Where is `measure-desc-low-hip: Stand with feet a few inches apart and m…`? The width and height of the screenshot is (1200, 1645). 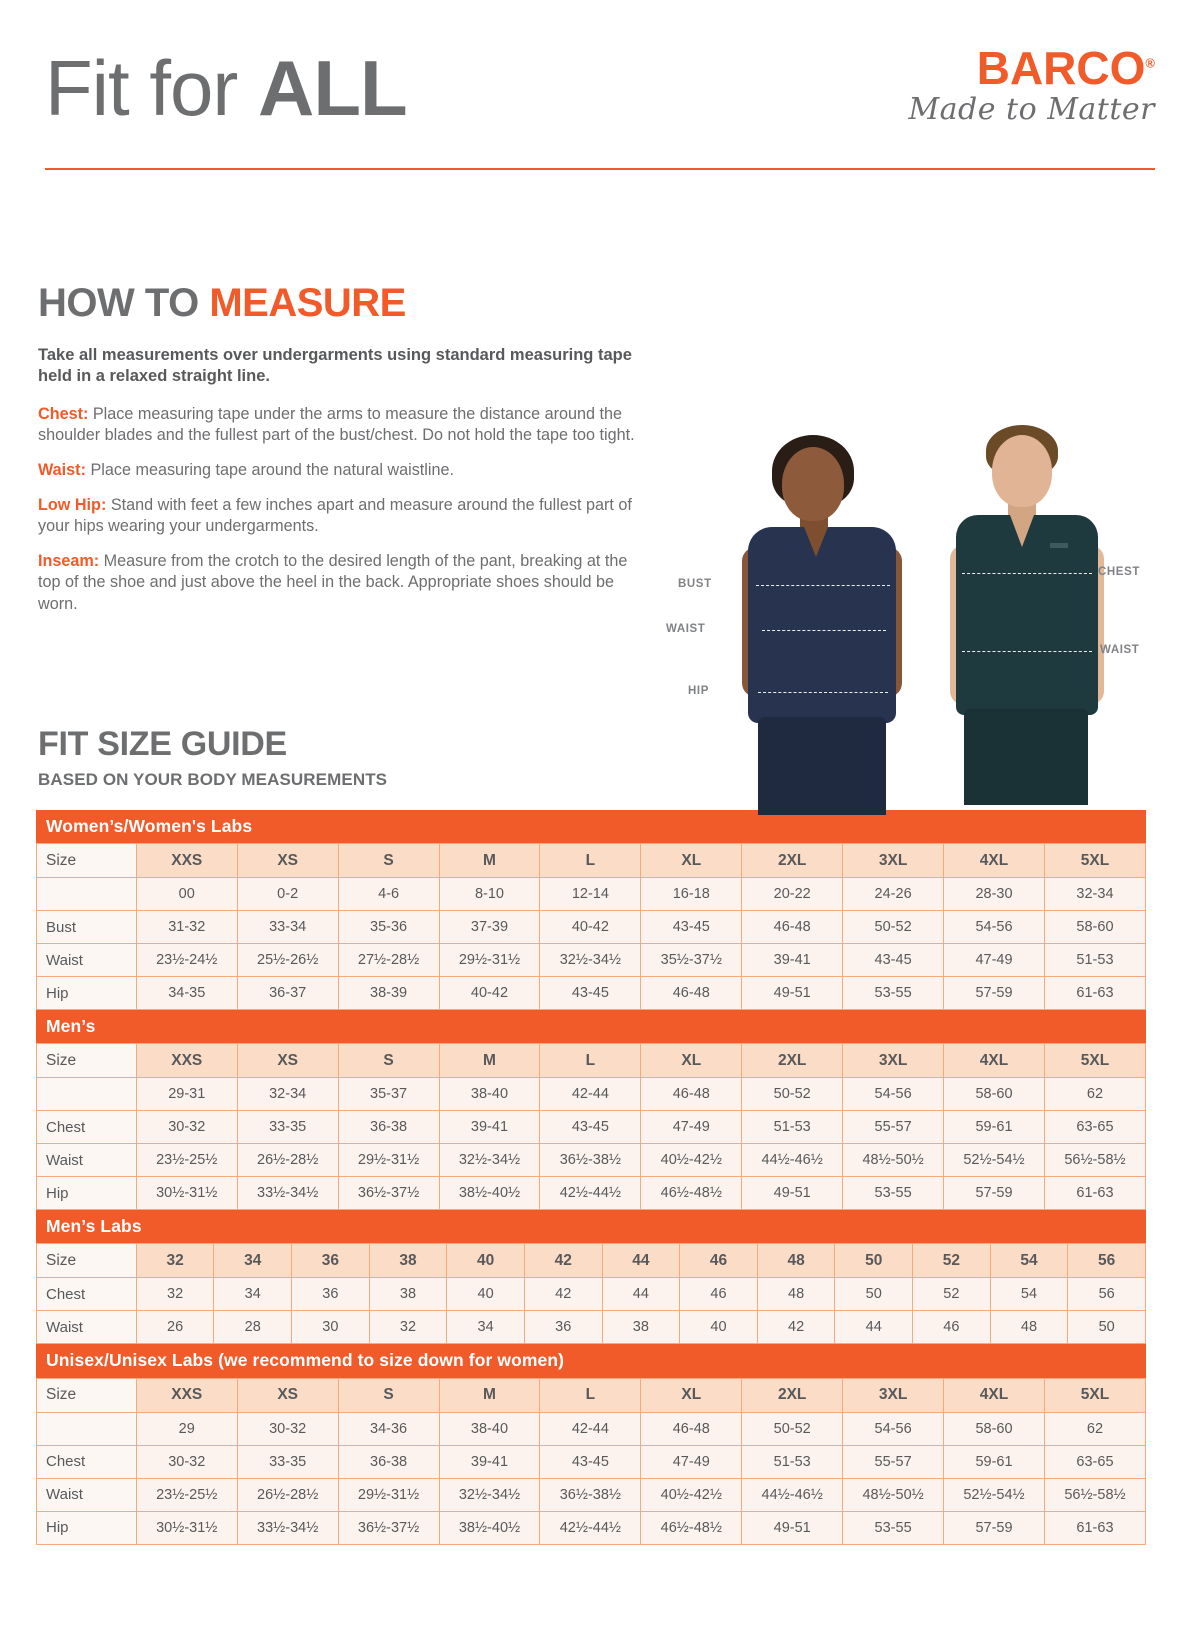
measure-desc-low-hip: Stand with feet a few inches apart and m… is located at coordinates (335, 515).